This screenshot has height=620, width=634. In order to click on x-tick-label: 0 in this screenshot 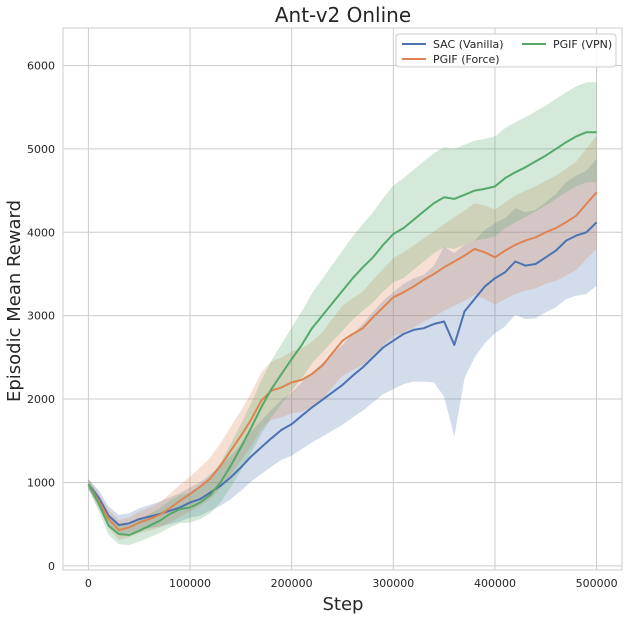, I will do `click(88, 583)`.